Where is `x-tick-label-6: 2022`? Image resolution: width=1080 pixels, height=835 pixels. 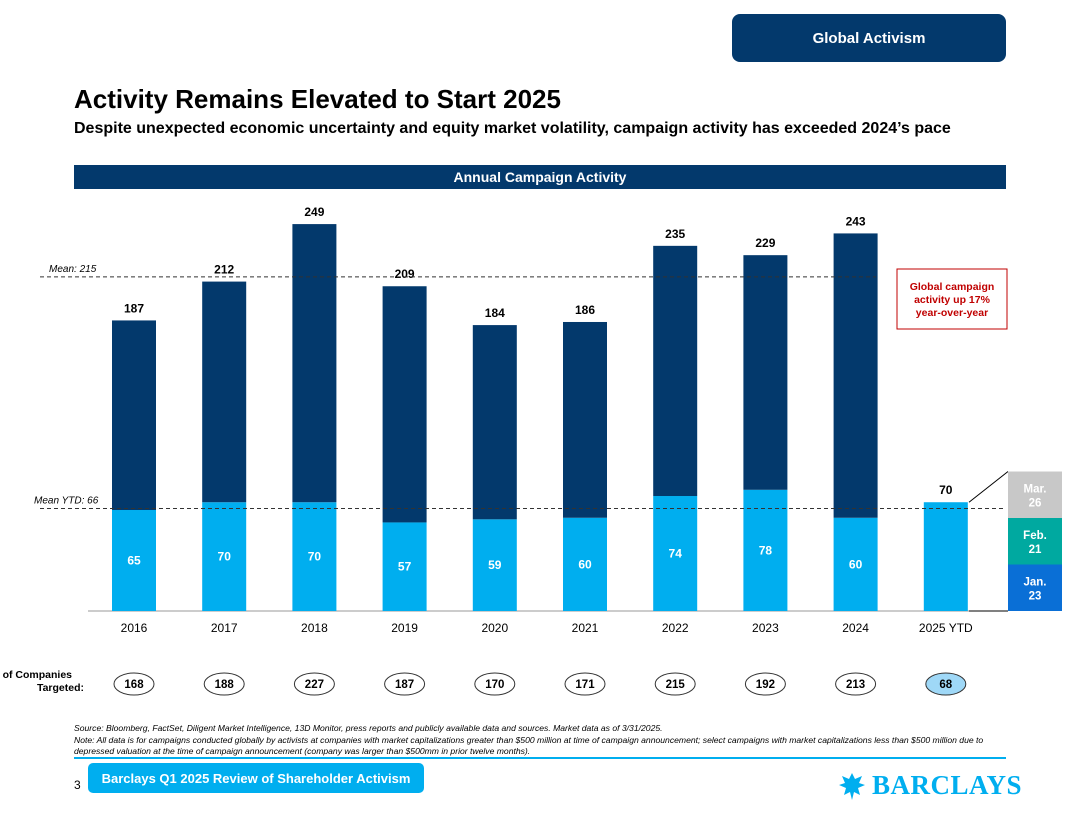 x-tick-label-6: 2022 is located at coordinates (675, 628).